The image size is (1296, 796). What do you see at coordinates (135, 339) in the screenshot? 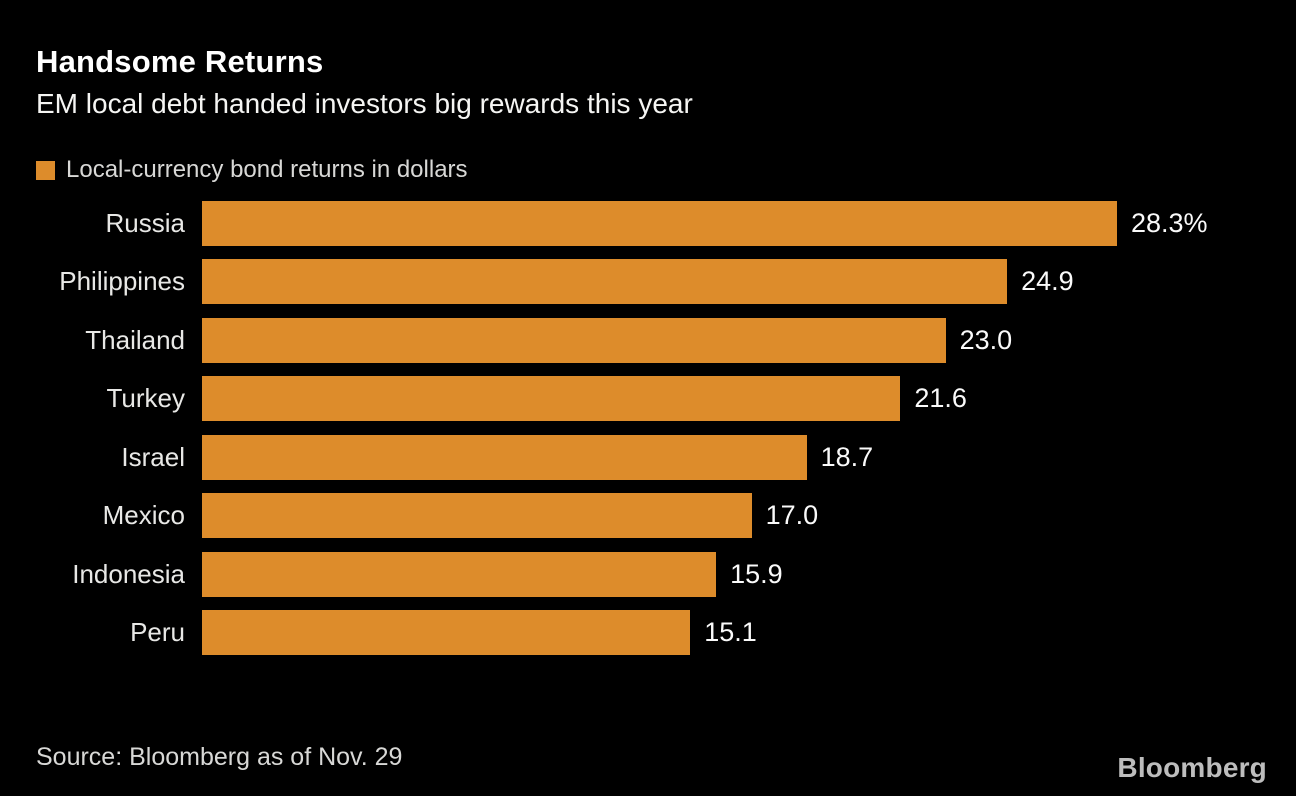
I see `category-label: Thailand` at bounding box center [135, 339].